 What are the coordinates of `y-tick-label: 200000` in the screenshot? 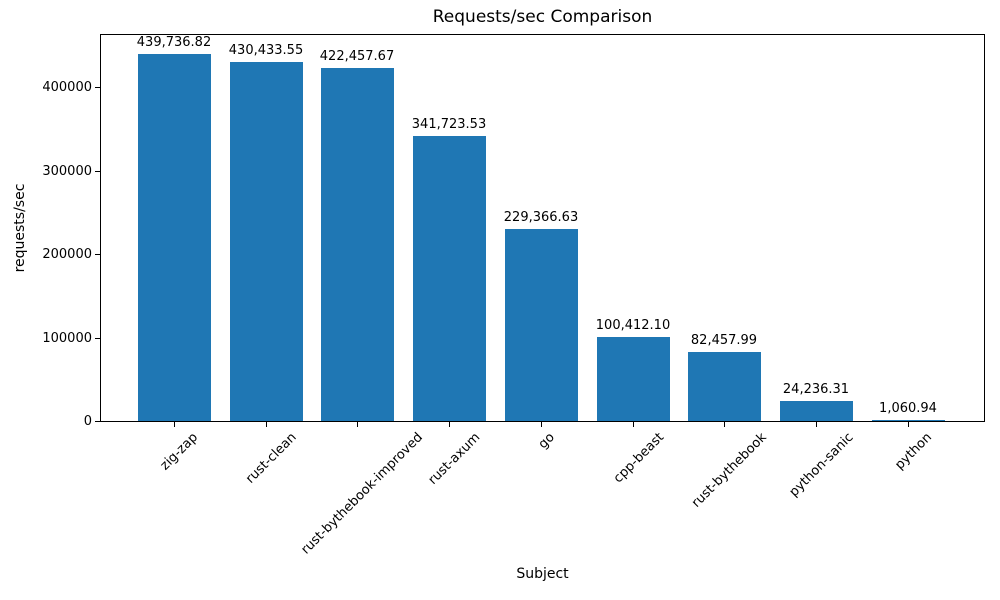 It's located at (67, 254).